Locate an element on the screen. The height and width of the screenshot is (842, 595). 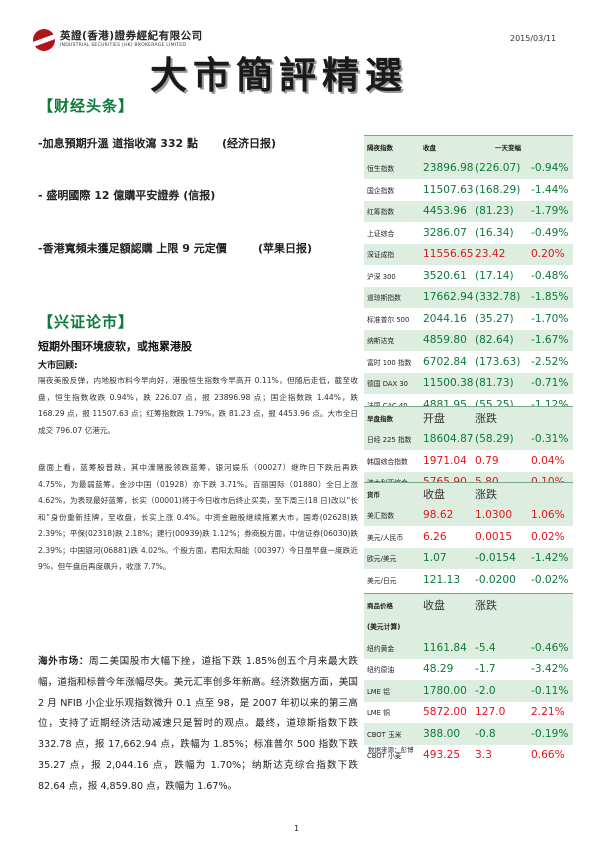
row-close: 5872.00 is located at coordinates (445, 712).